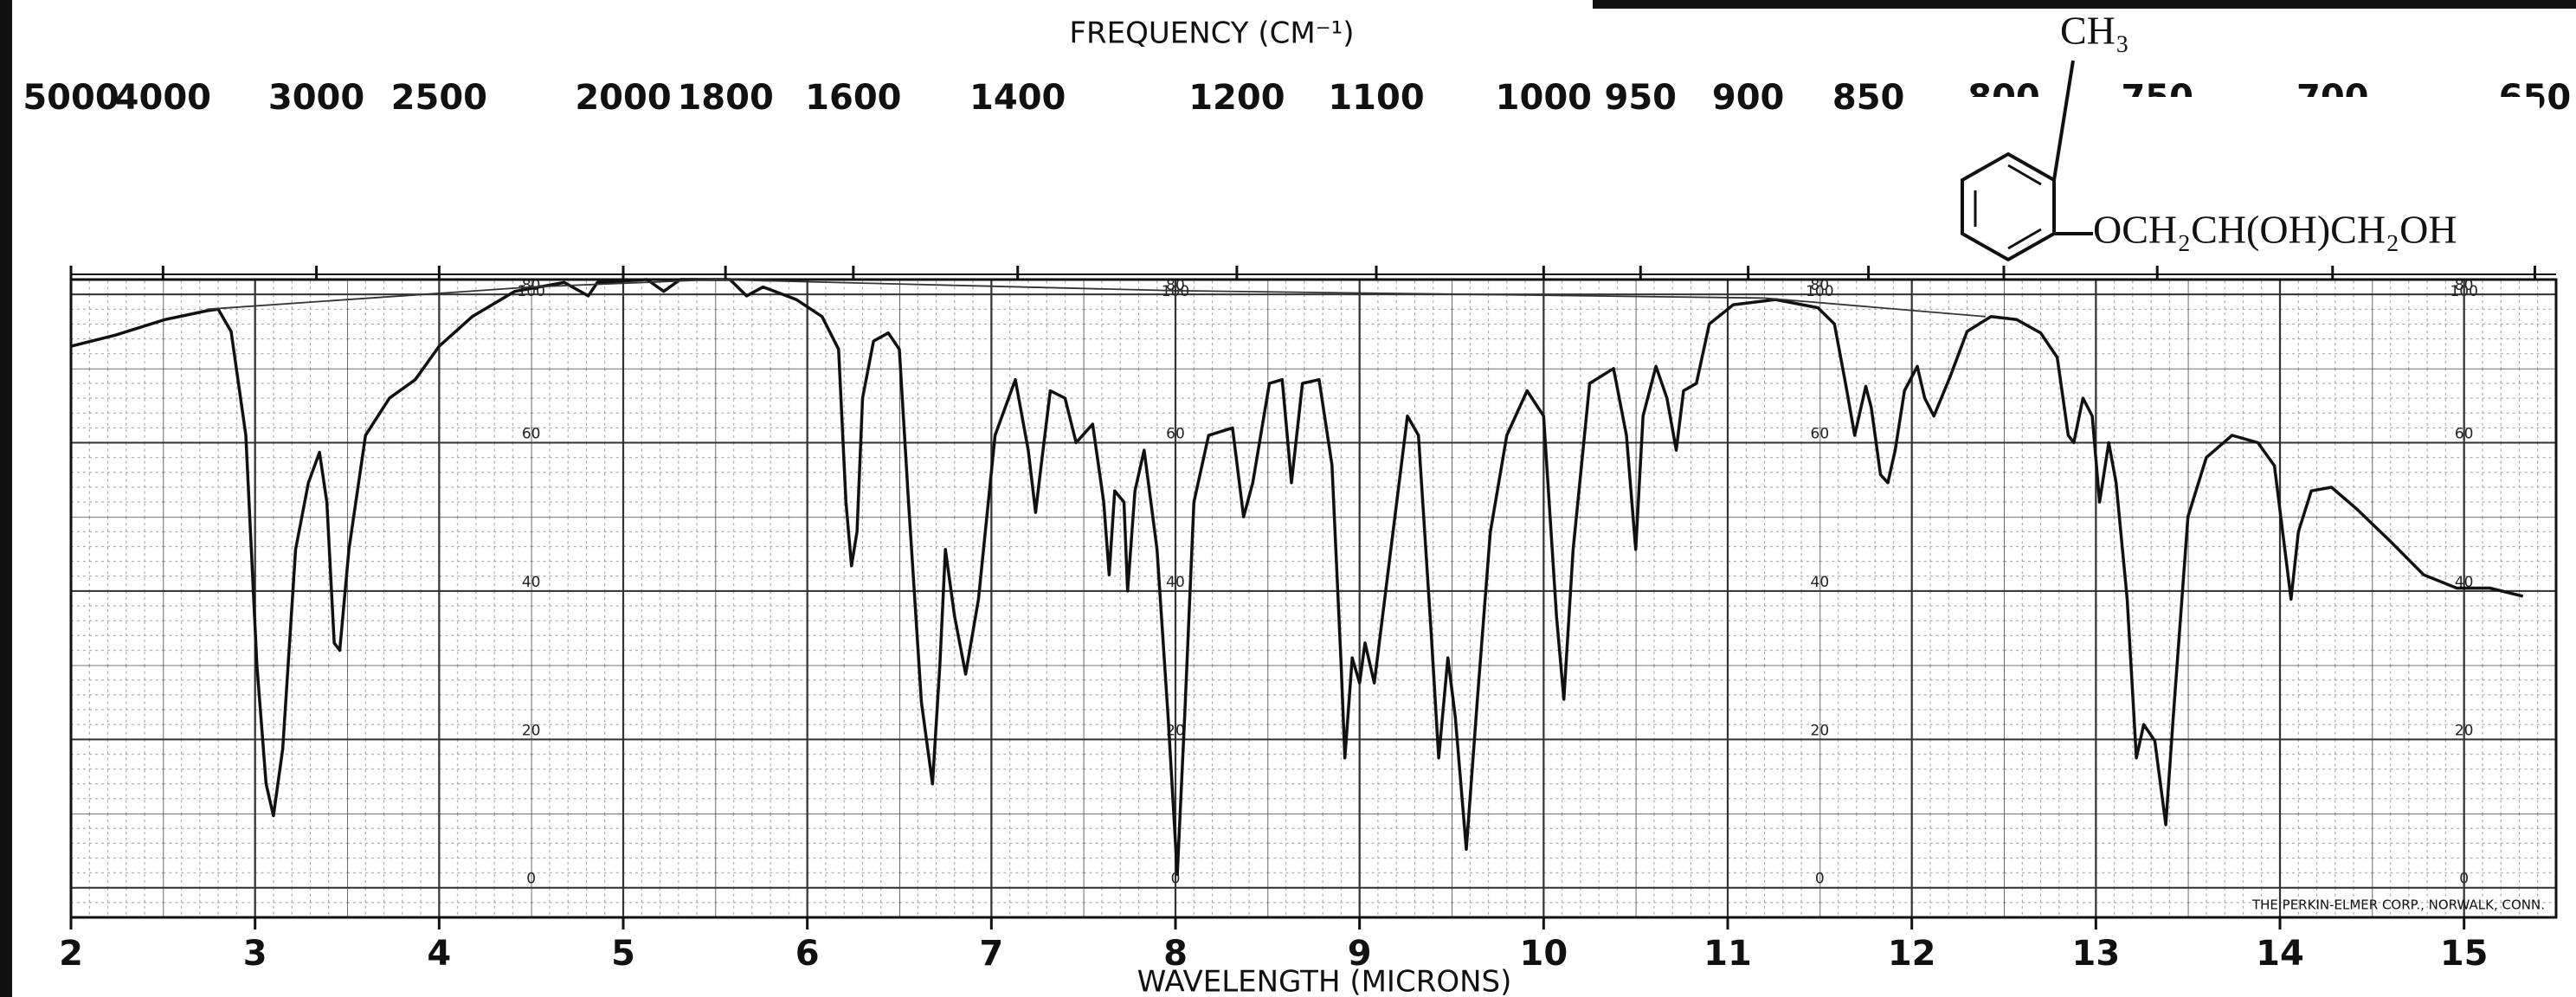 This screenshot has width=2576, height=997. What do you see at coordinates (623, 98) in the screenshot?
I see `x2-tick-label: 2000` at bounding box center [623, 98].